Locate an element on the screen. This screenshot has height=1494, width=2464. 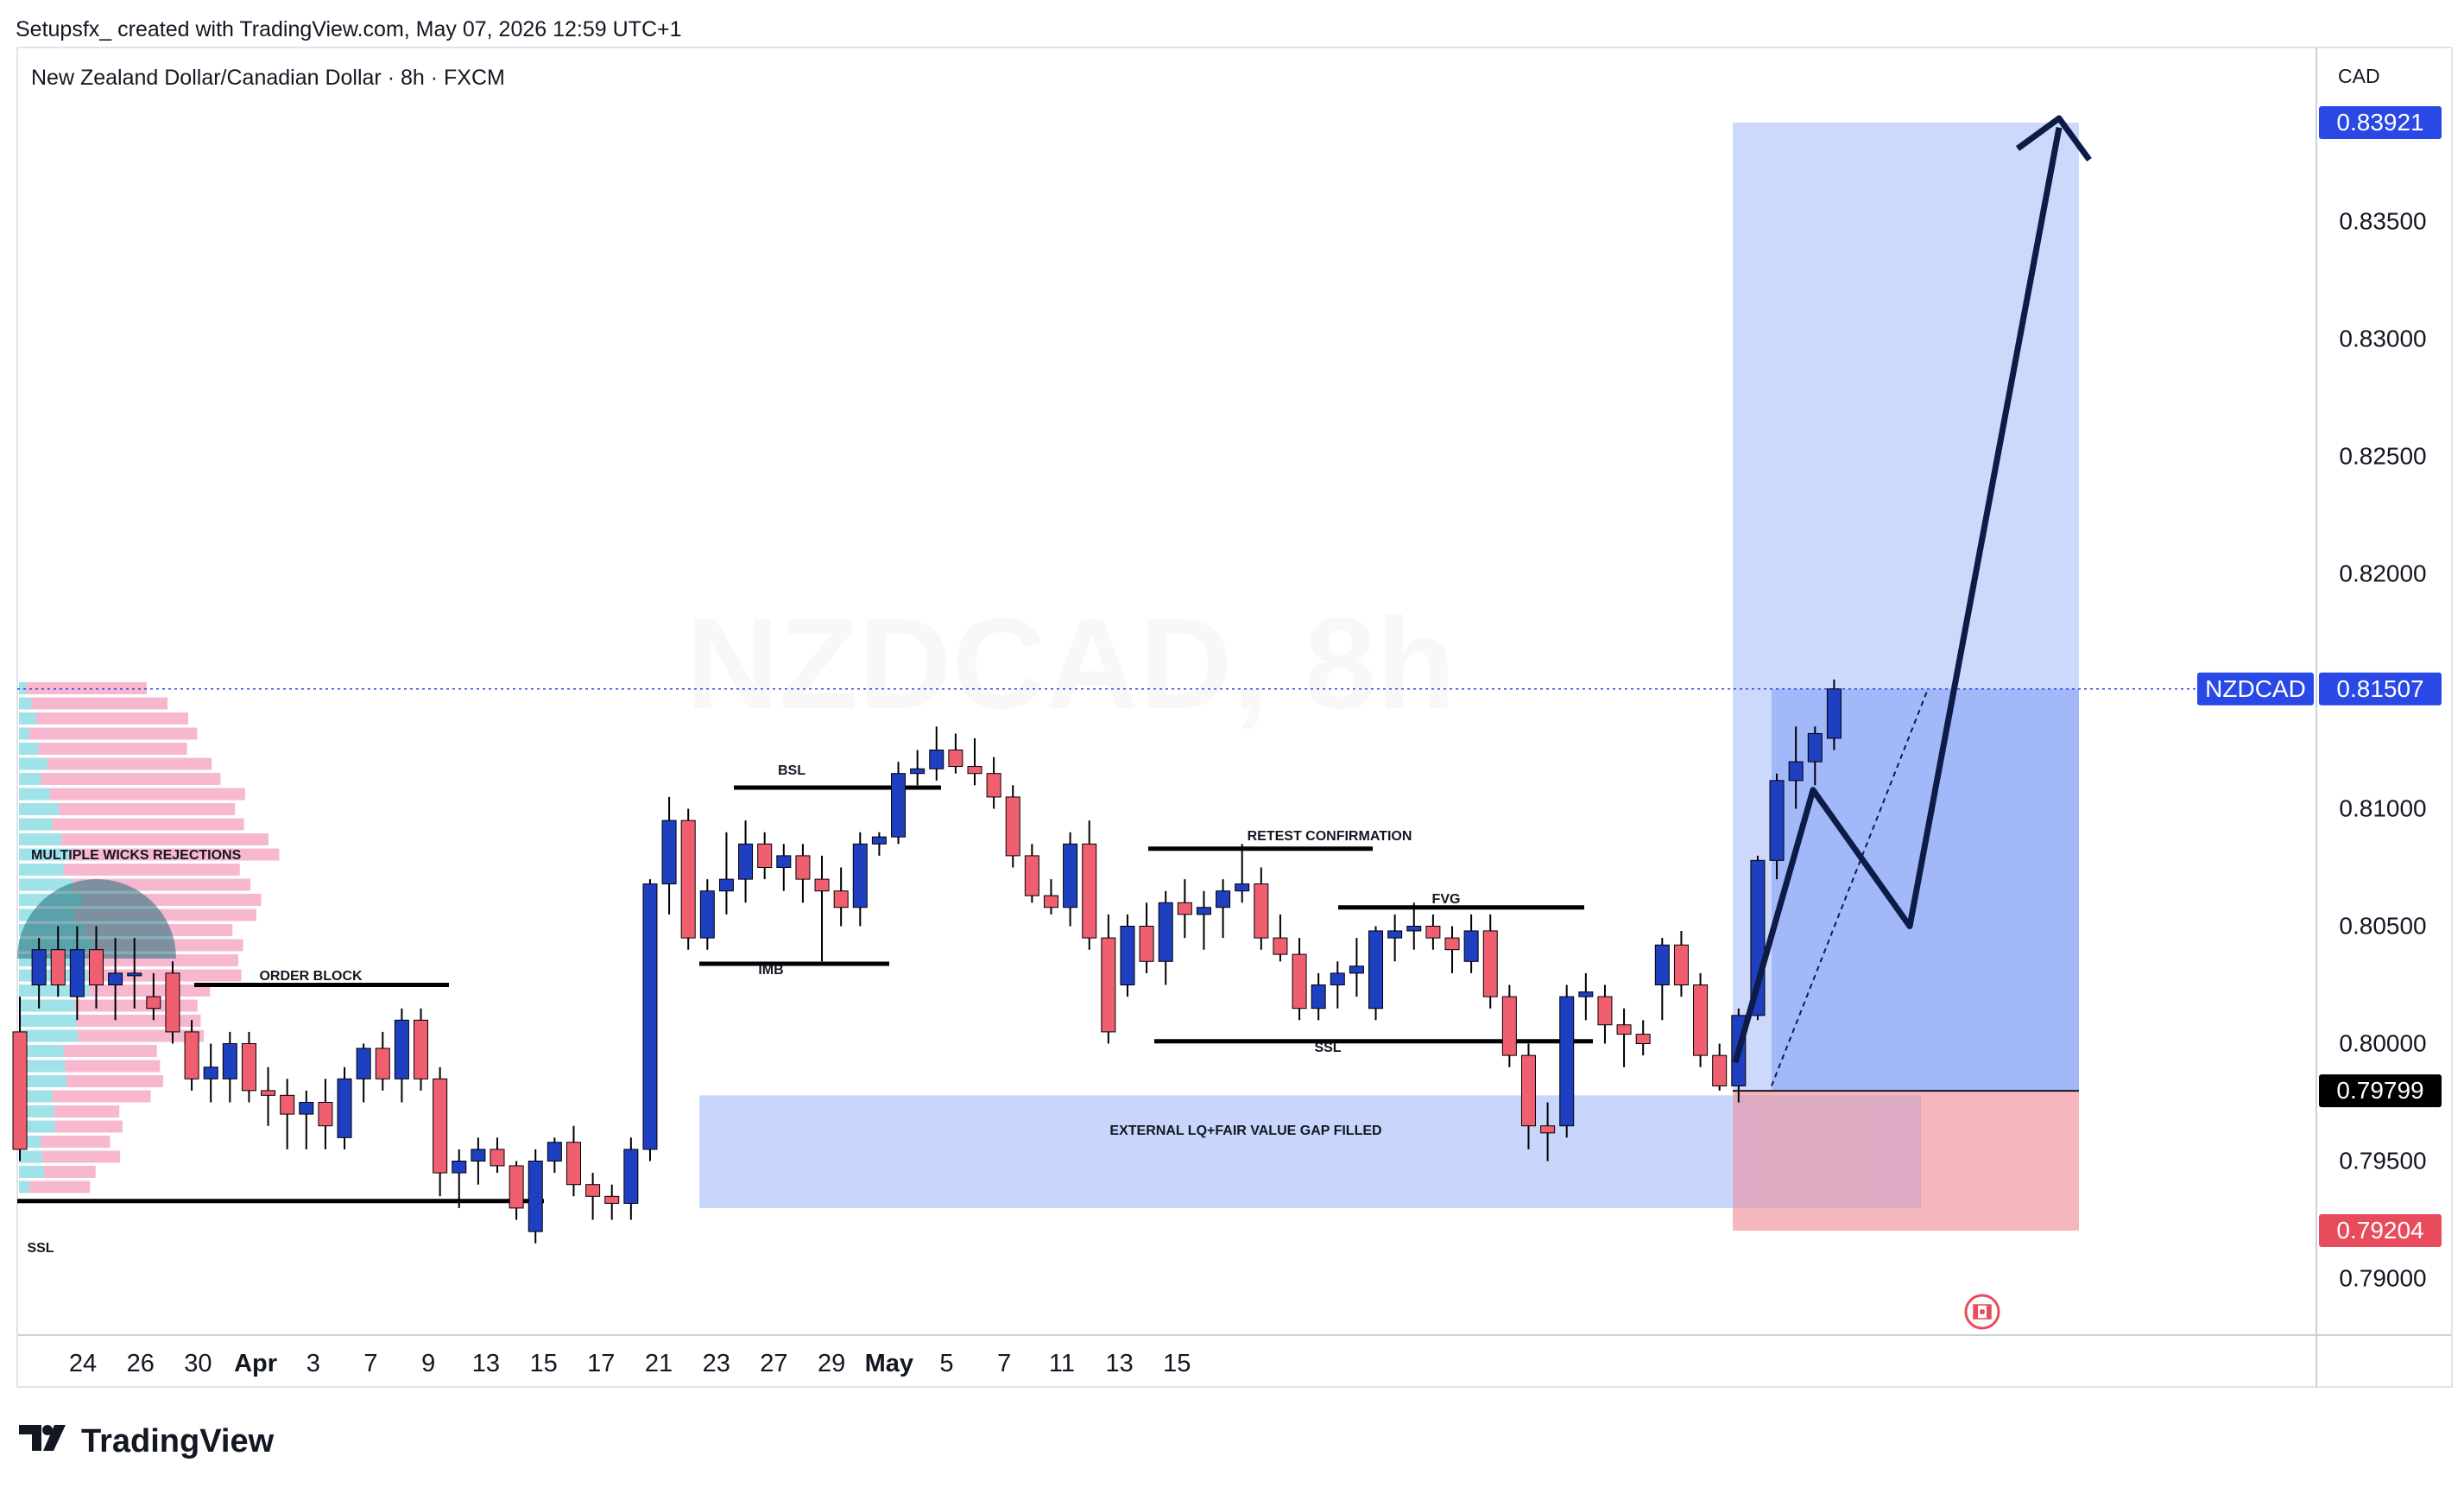
annotation-label: IMB is located at coordinates (770, 970).